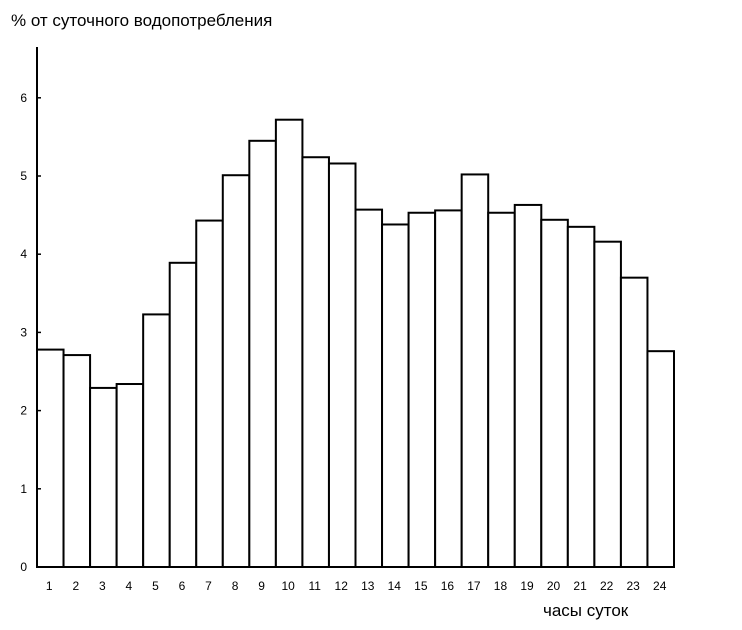 The height and width of the screenshot is (630, 742). What do you see at coordinates (288, 586) in the screenshot?
I see `x-tick-label-10: 10` at bounding box center [288, 586].